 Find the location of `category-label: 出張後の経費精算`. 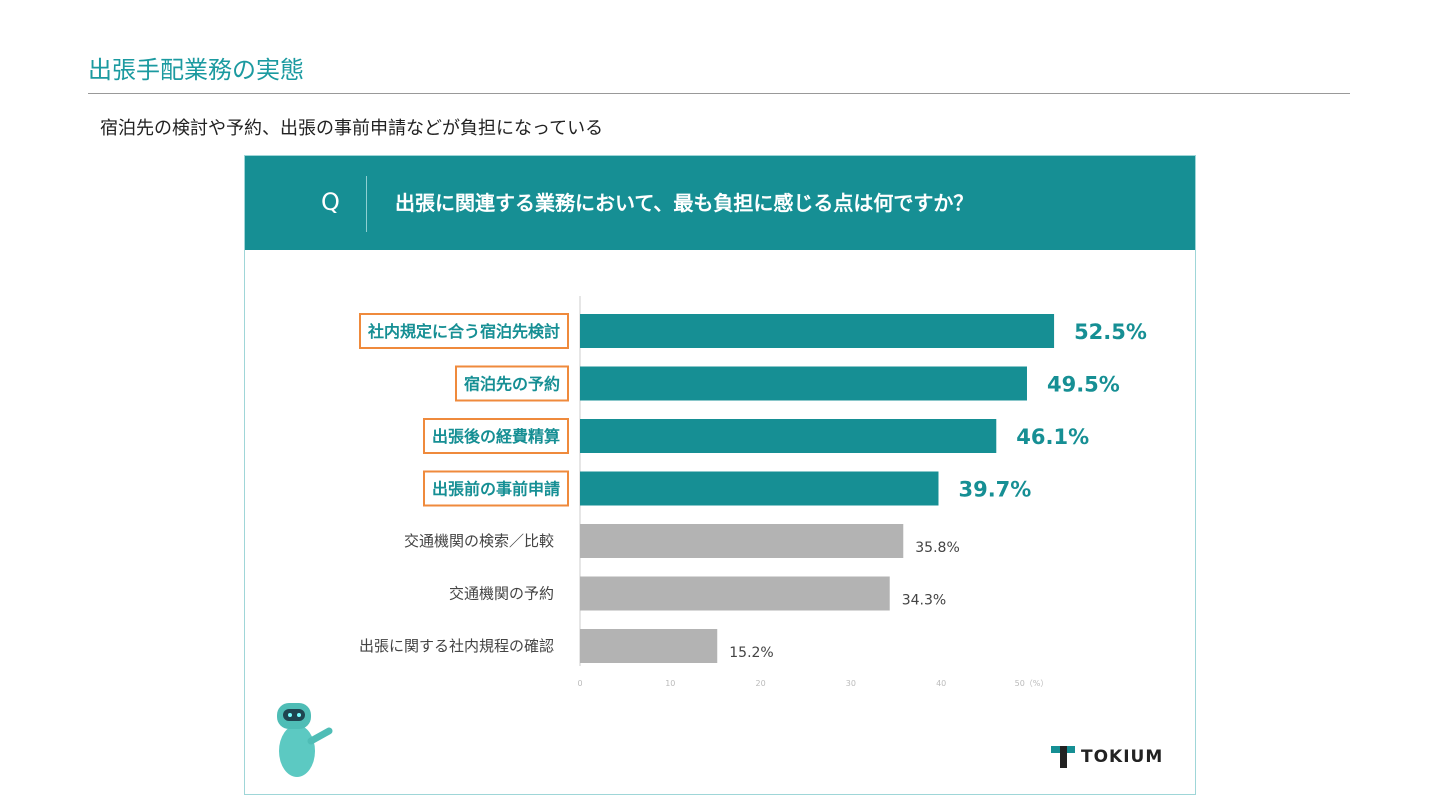

category-label: 出張後の経費精算 is located at coordinates (496, 436).